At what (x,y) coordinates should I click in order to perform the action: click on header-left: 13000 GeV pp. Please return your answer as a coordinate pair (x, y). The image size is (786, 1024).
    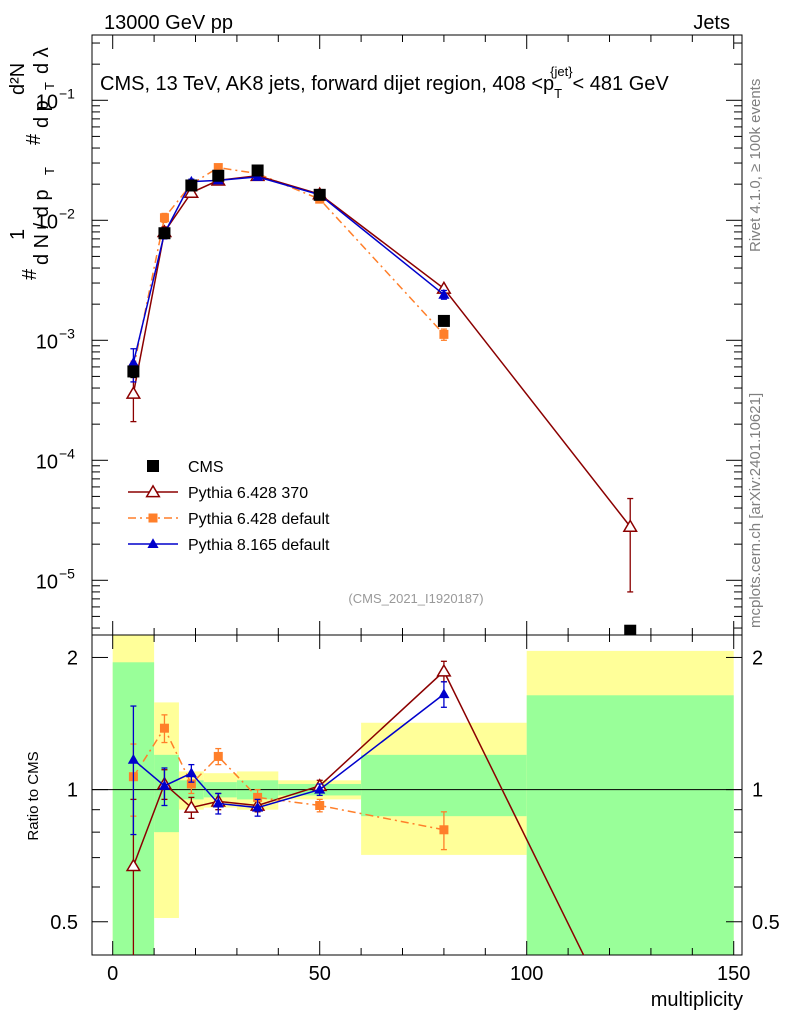
    Looking at the image, I should click on (168, 23).